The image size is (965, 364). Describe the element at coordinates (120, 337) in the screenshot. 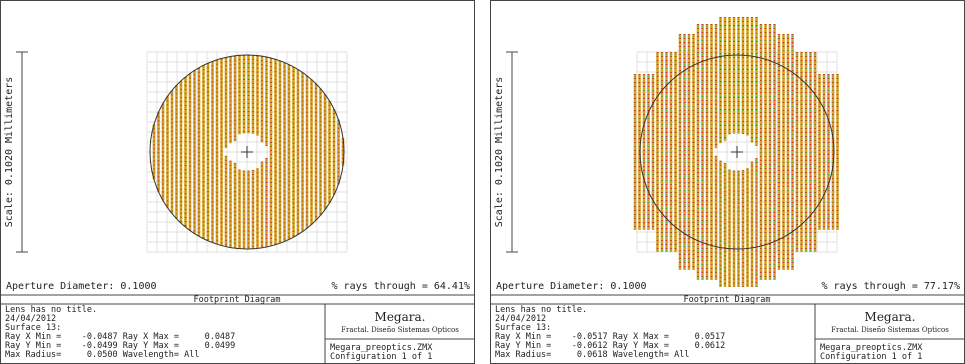

I see `info-line: Ray X Min = -0.0487 Ray X Max = 0.0487` at that location.